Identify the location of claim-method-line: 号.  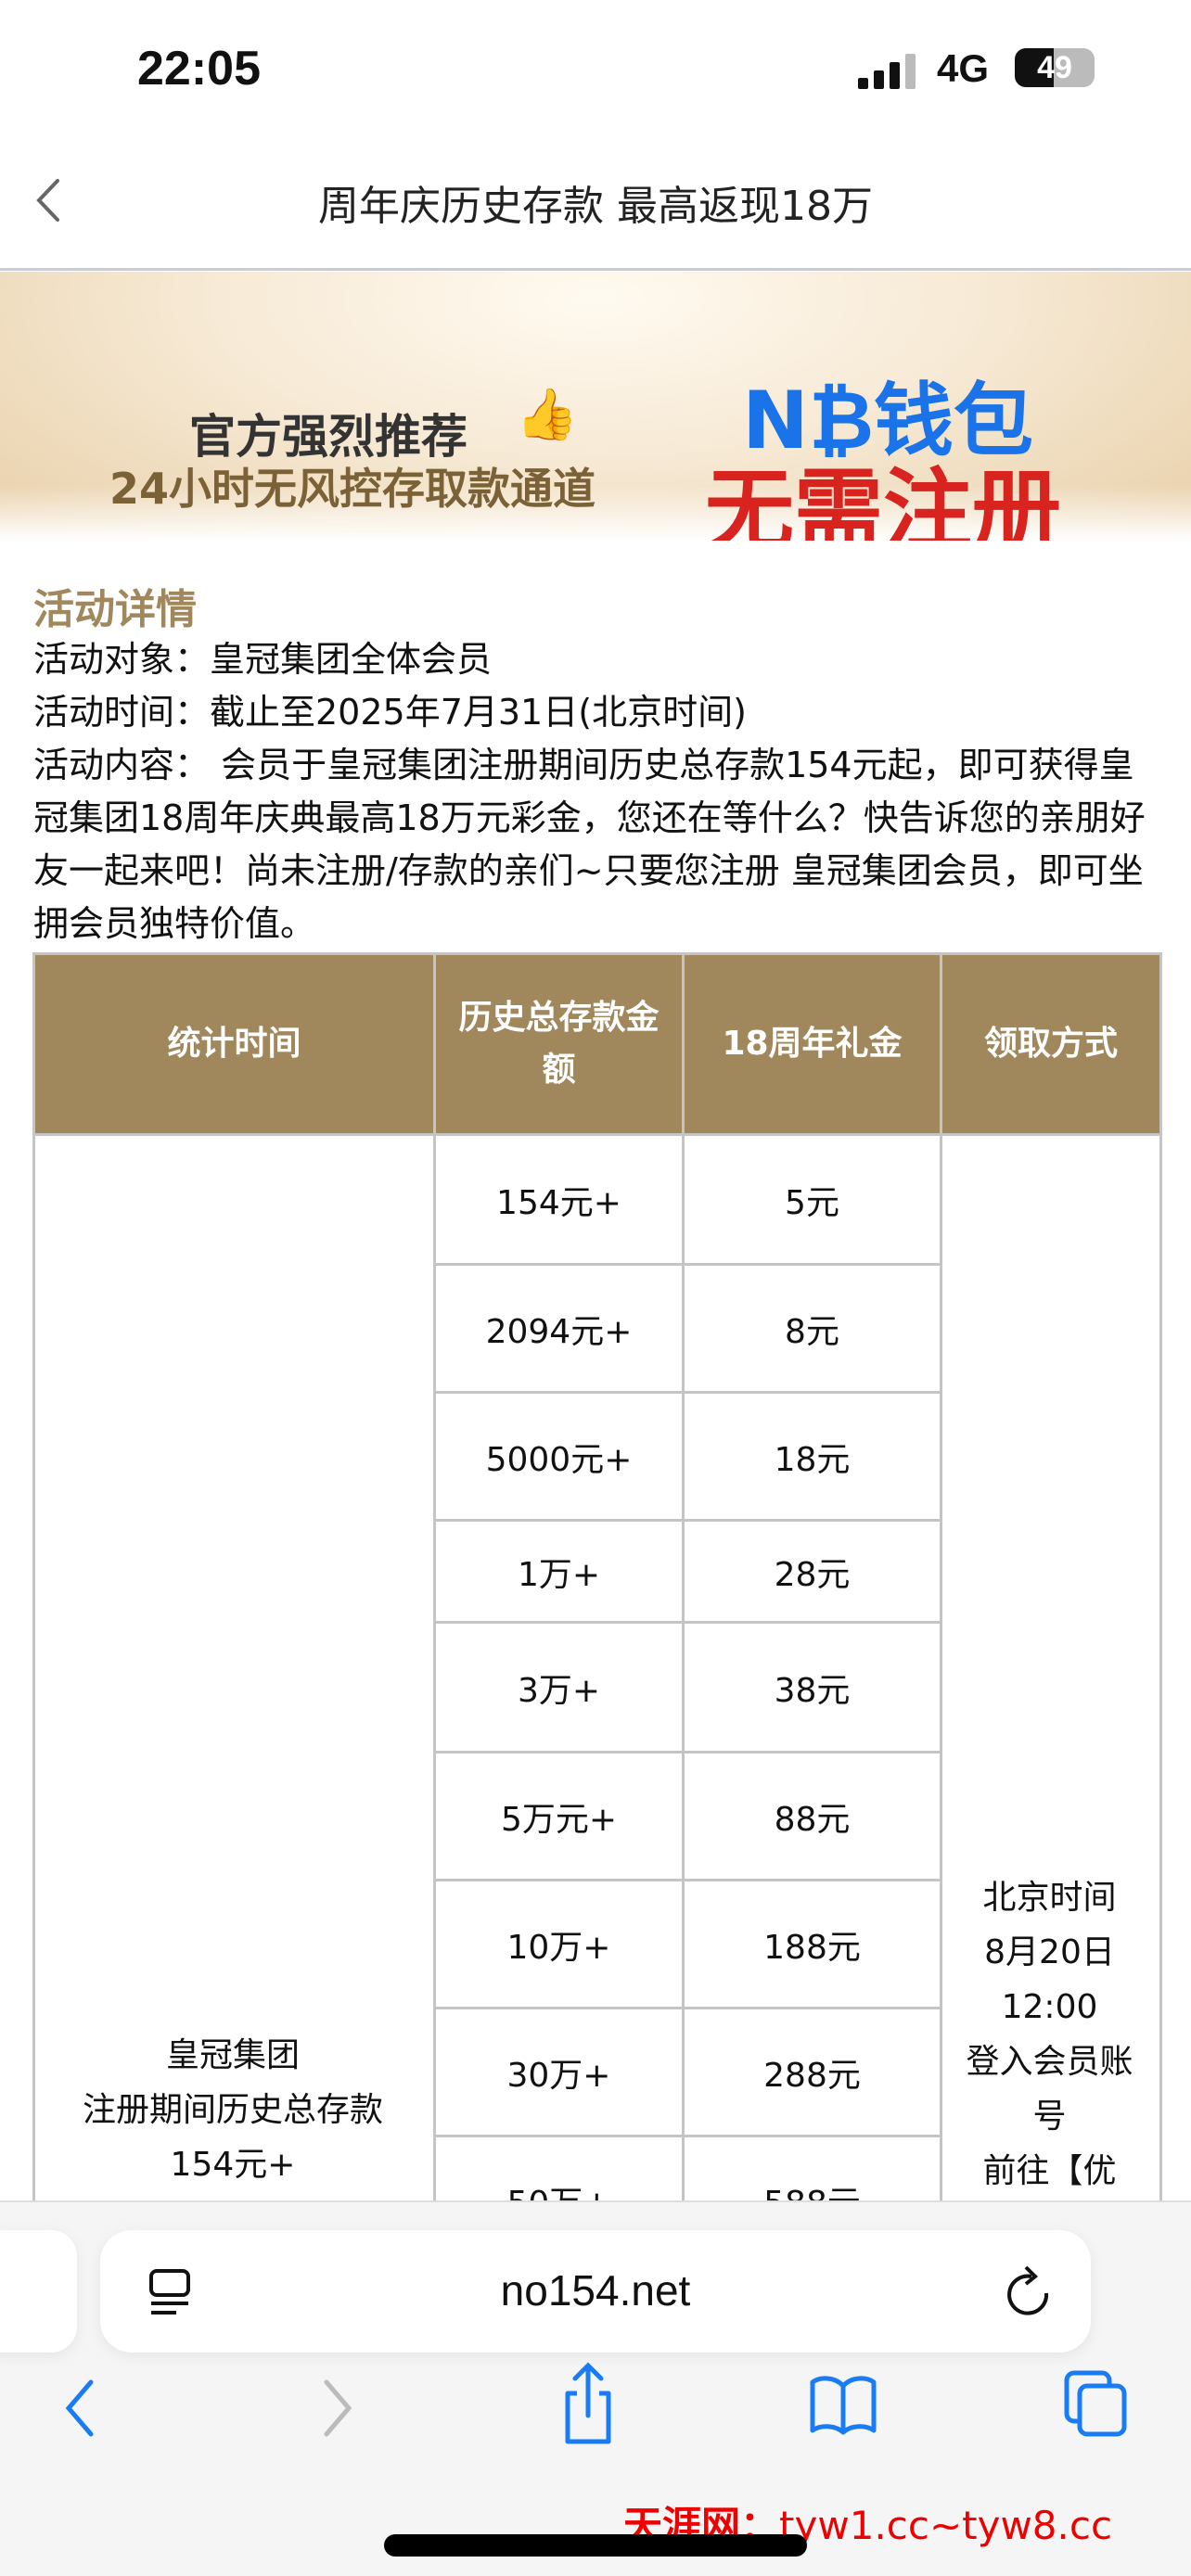
(1049, 2117).